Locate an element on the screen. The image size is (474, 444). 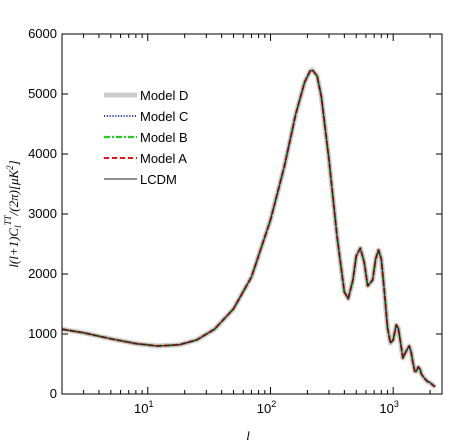
y-tick-label: 0 is located at coordinates (53, 393).